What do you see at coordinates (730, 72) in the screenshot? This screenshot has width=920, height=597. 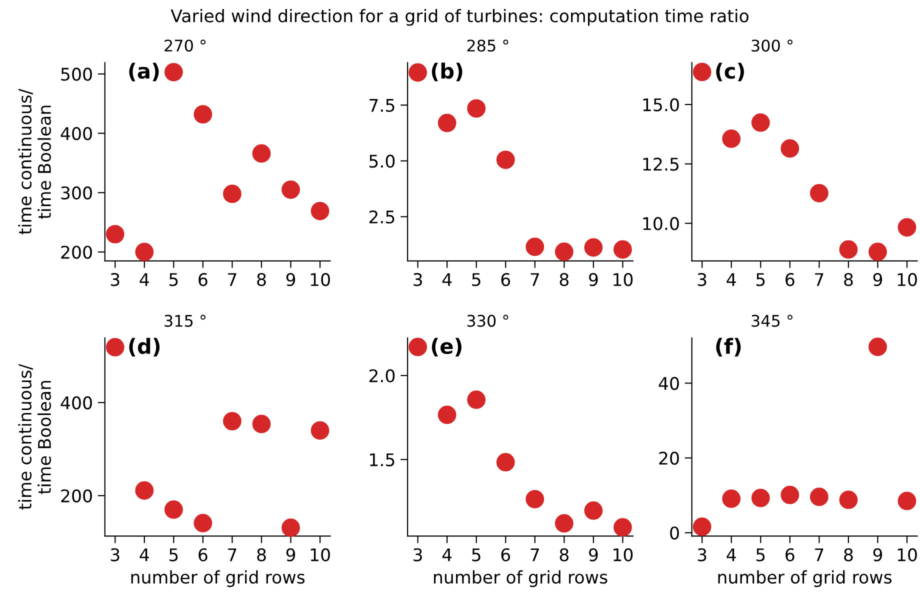 I see `chart-title: (c)` at bounding box center [730, 72].